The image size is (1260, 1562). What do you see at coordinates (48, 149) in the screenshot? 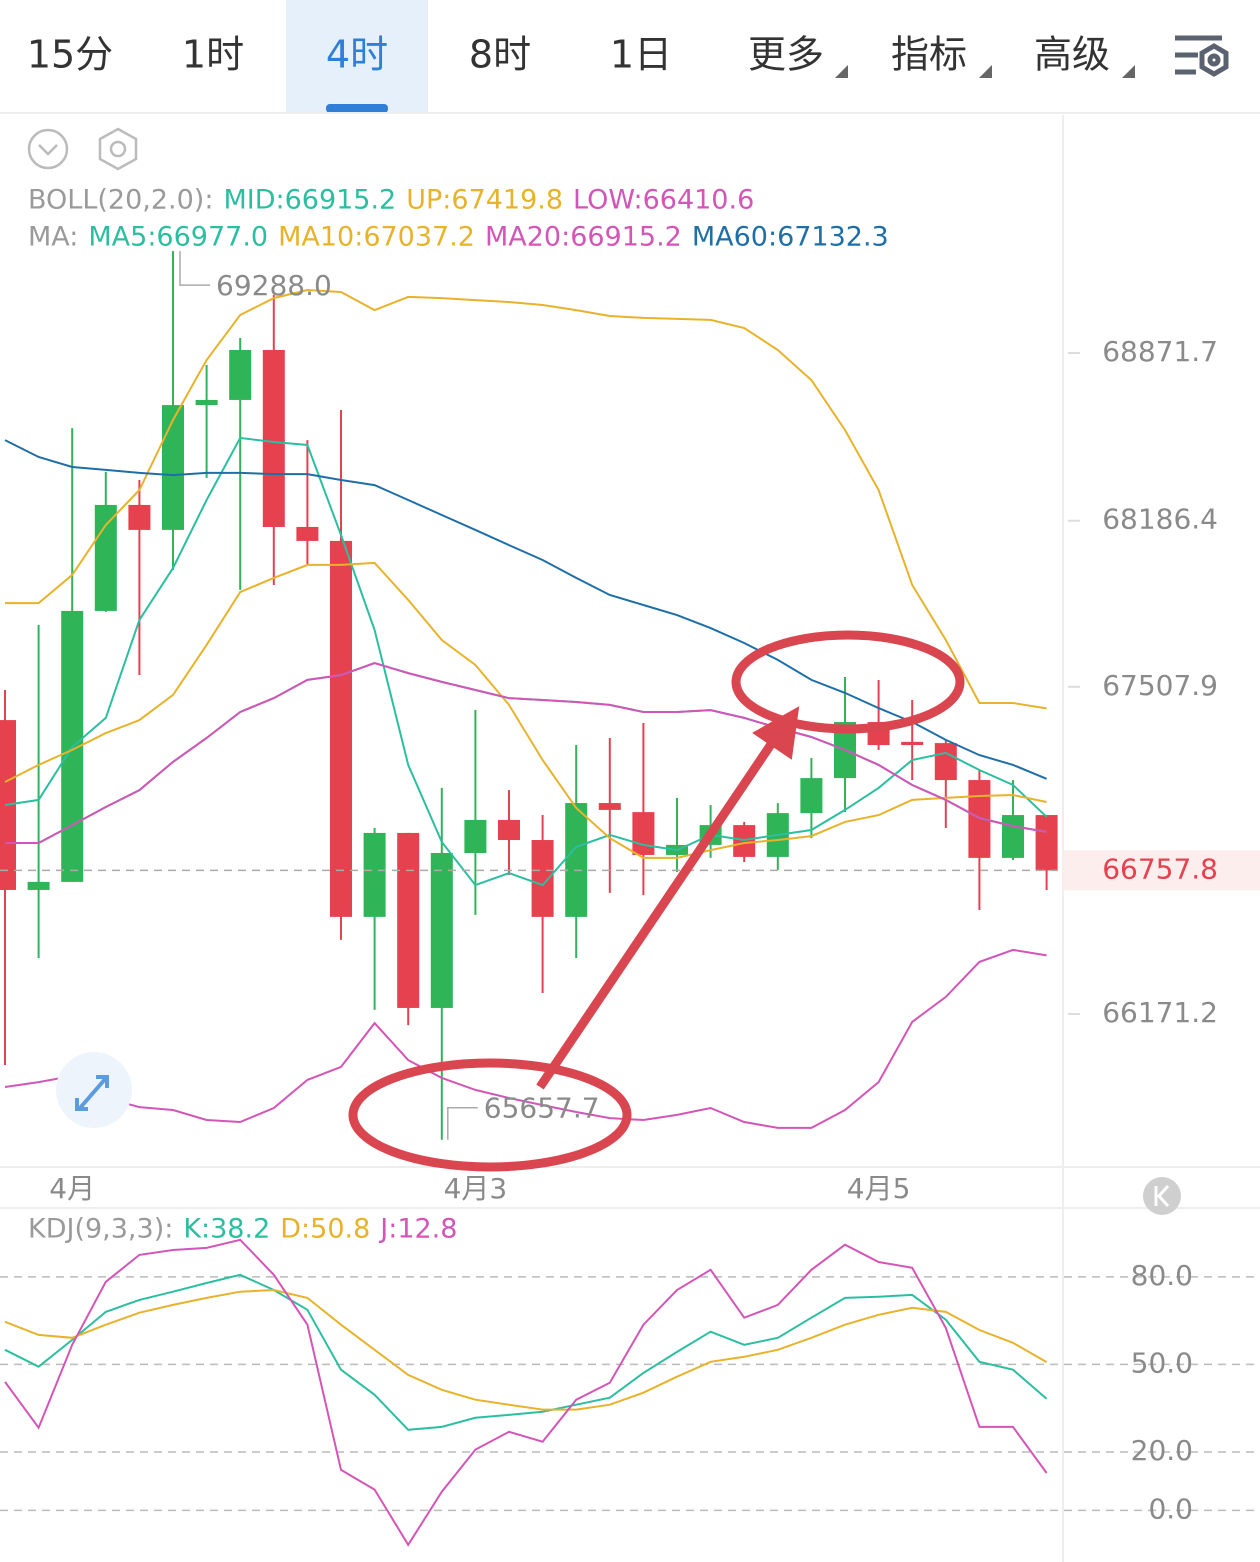
I see `collapse-icon` at bounding box center [48, 149].